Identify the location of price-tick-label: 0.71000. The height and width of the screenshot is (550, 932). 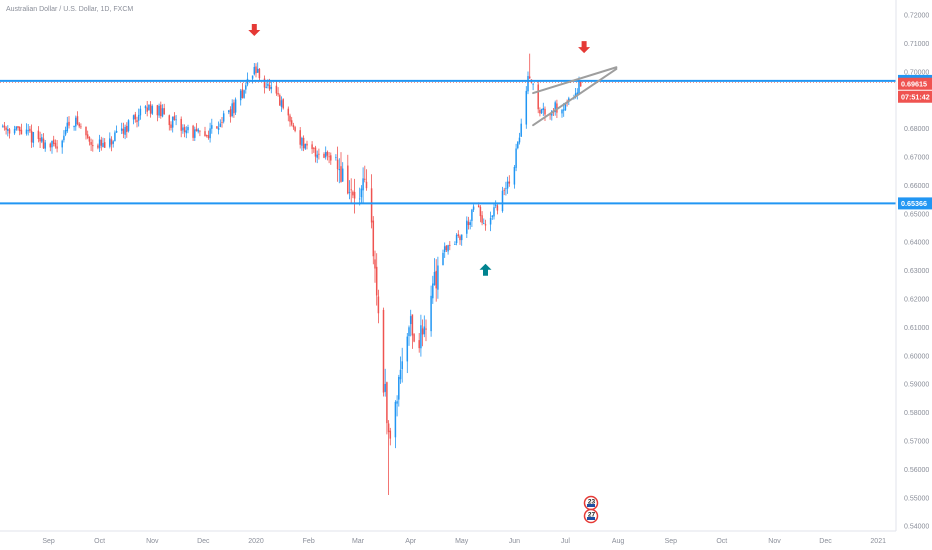
(916, 44).